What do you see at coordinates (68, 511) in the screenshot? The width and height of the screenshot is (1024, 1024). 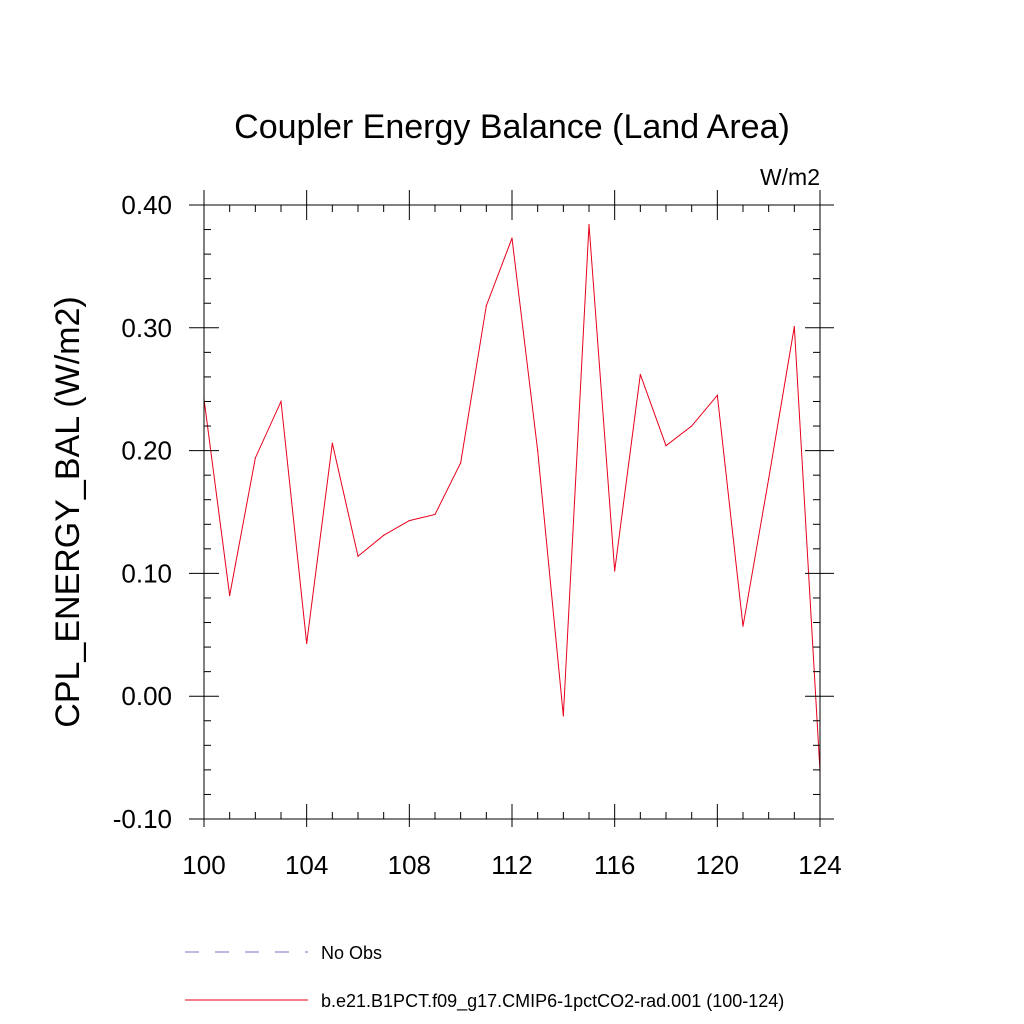 I see `y-axis-label: CPL_ENERGY_BAL (W/m2)` at bounding box center [68, 511].